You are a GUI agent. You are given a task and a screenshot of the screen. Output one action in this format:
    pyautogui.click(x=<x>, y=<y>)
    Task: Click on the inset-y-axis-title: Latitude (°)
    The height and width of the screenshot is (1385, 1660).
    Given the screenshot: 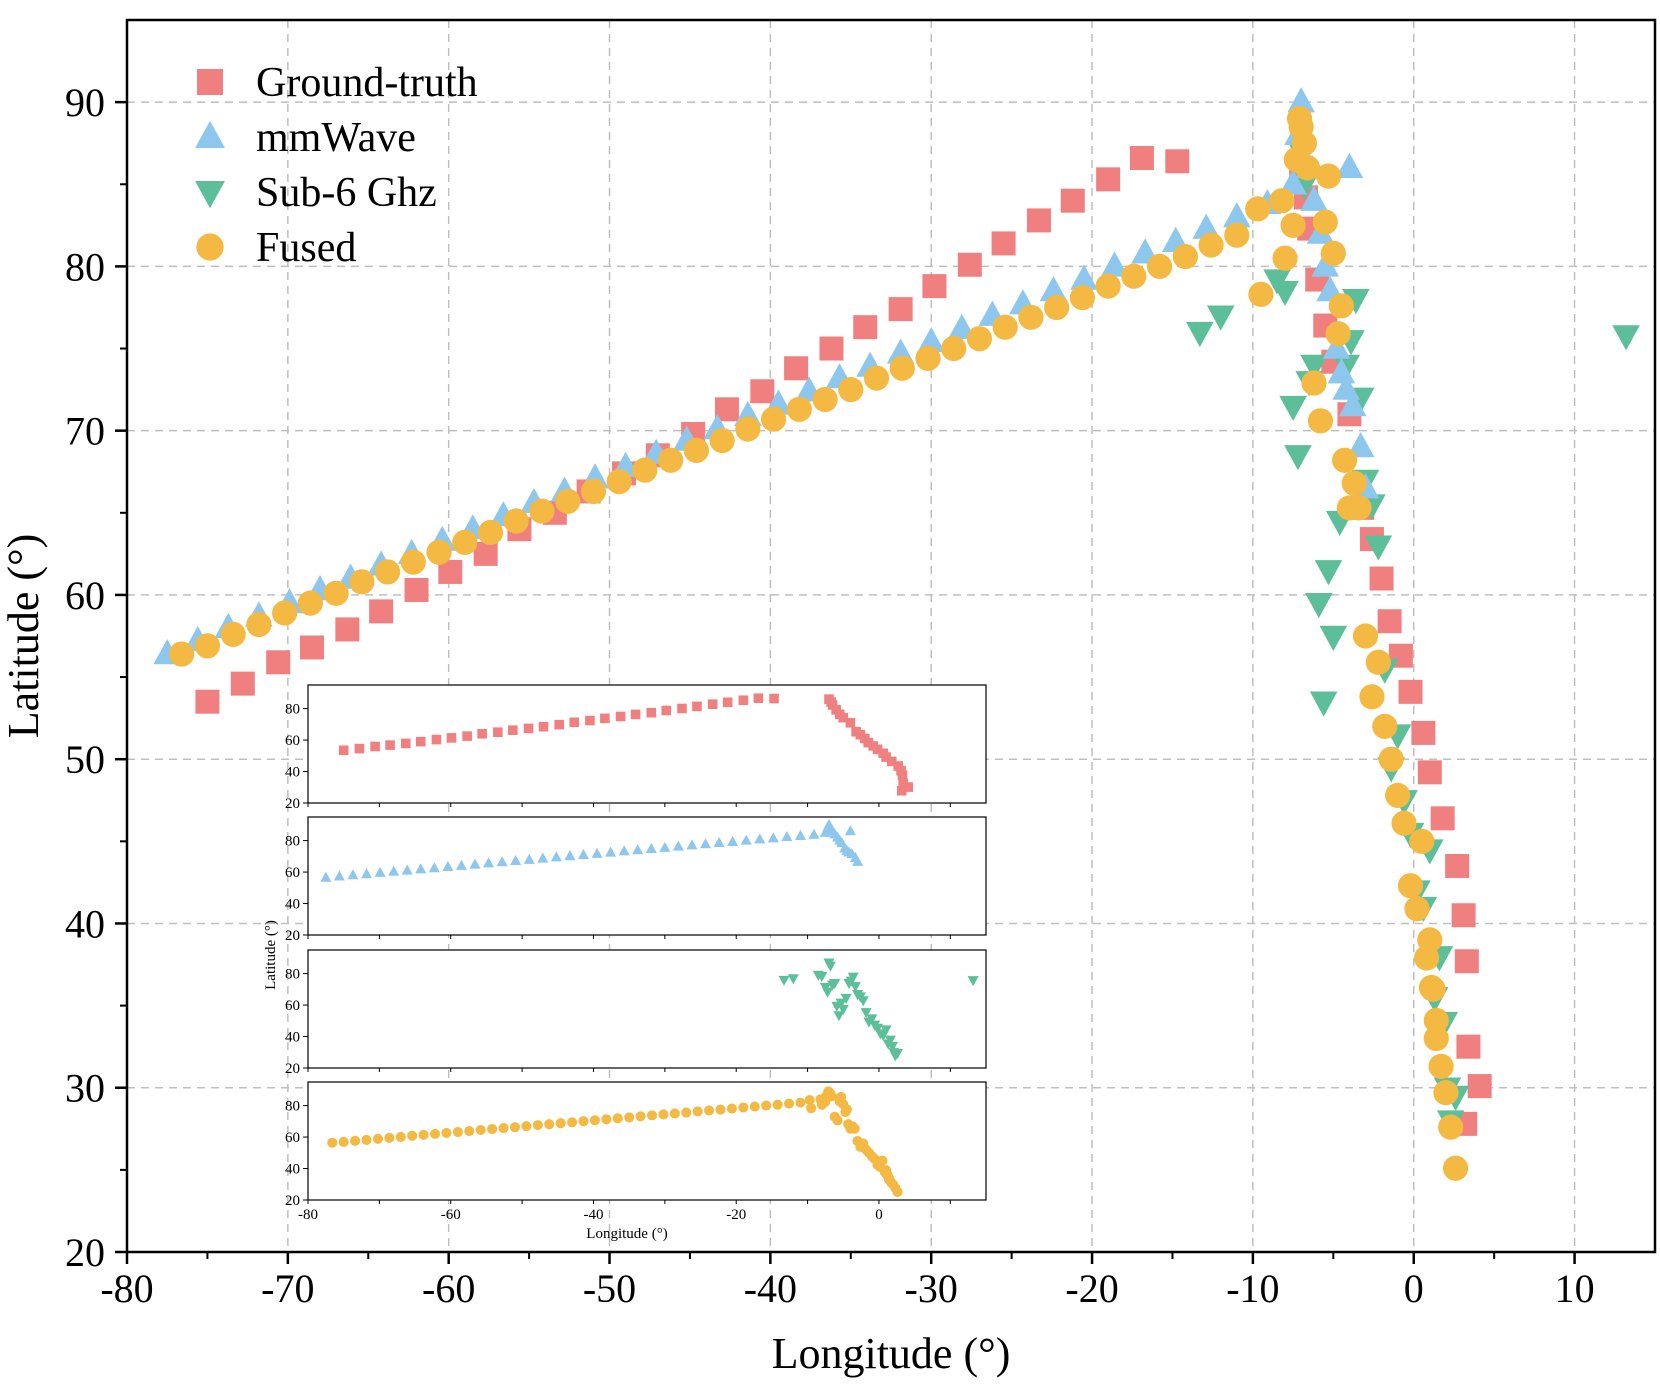 What is the action you would take?
    pyautogui.click(x=271, y=955)
    